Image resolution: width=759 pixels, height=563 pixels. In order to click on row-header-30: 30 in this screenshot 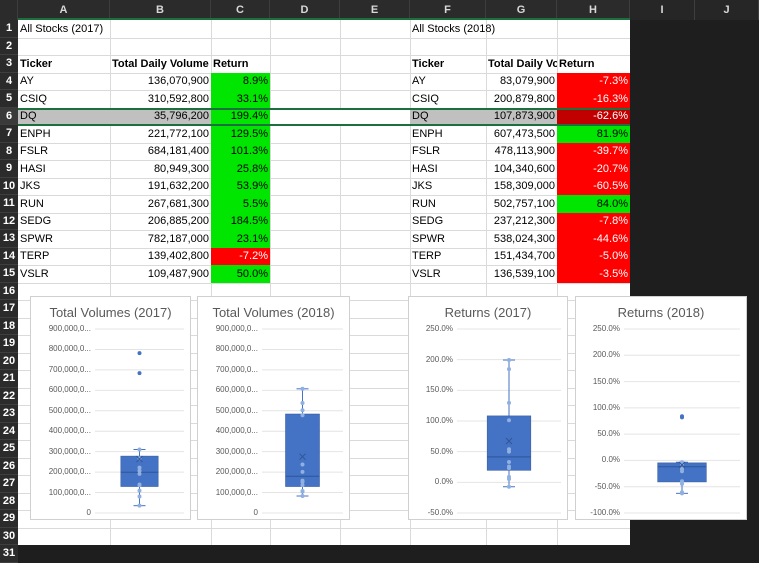, I will do `click(9, 536)`.